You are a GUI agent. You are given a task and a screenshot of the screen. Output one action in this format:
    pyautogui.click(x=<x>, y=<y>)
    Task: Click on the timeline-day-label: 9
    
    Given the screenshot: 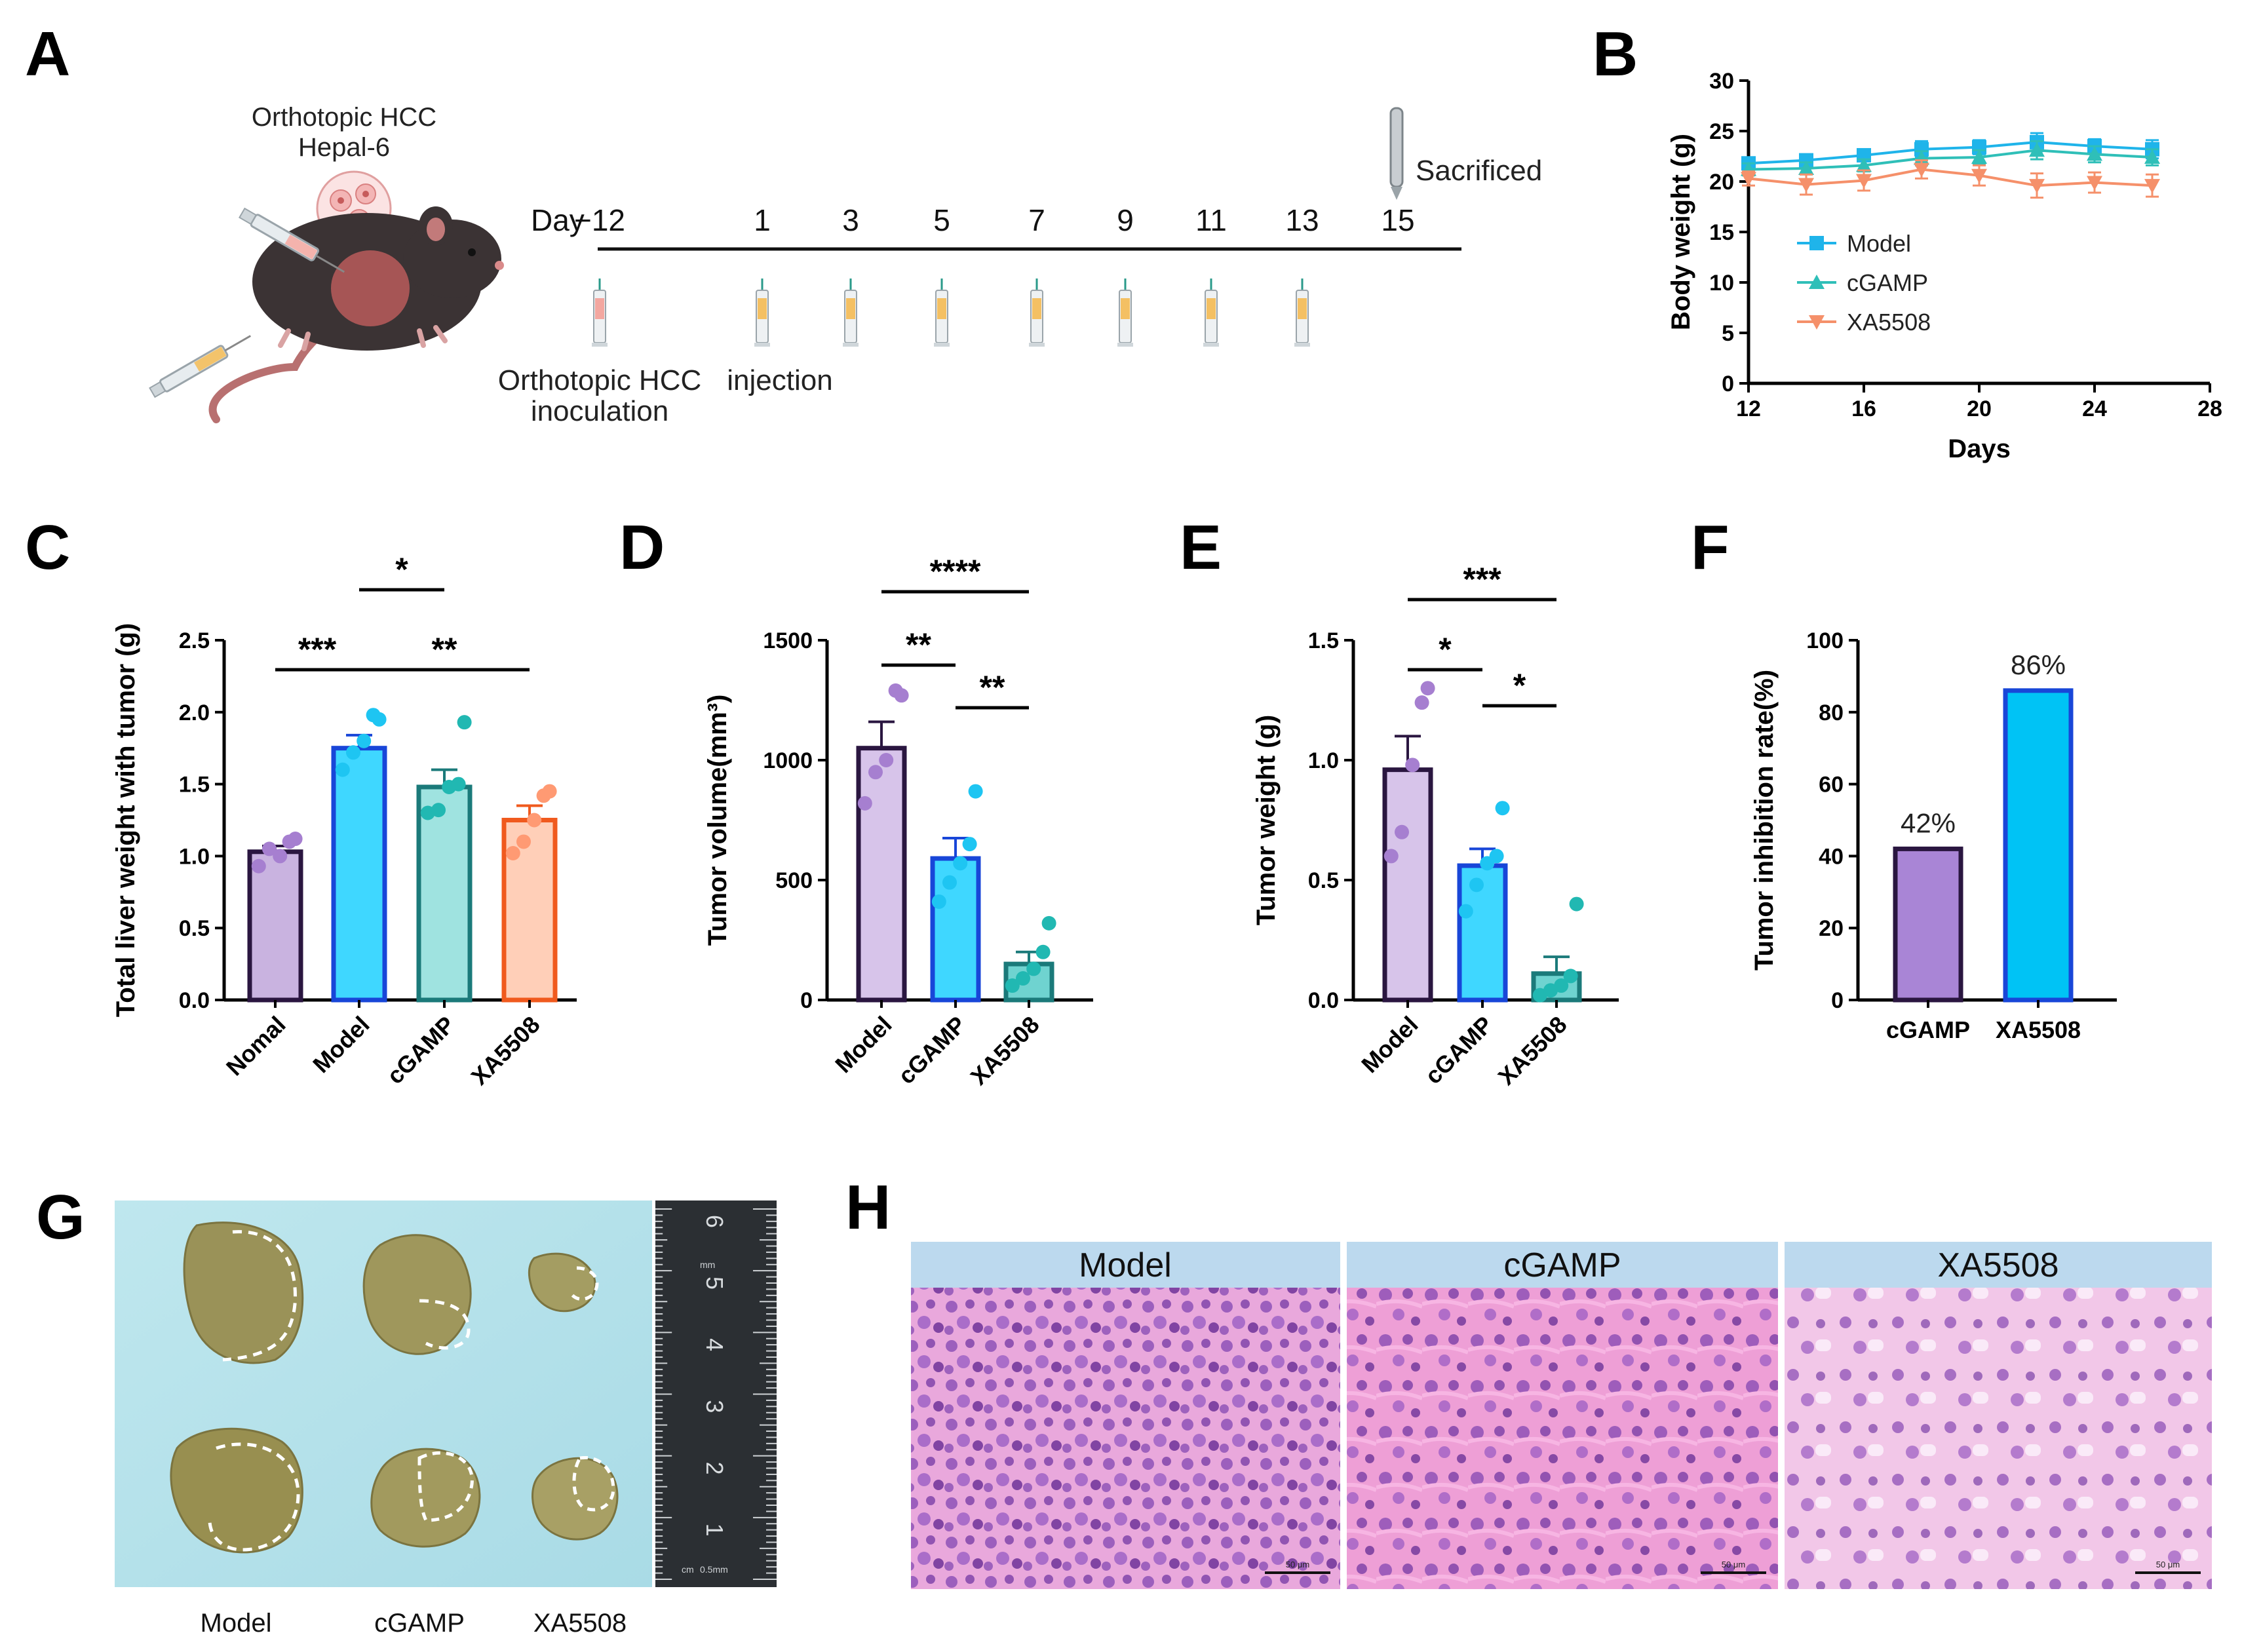 What is the action you would take?
    pyautogui.click(x=1125, y=220)
    